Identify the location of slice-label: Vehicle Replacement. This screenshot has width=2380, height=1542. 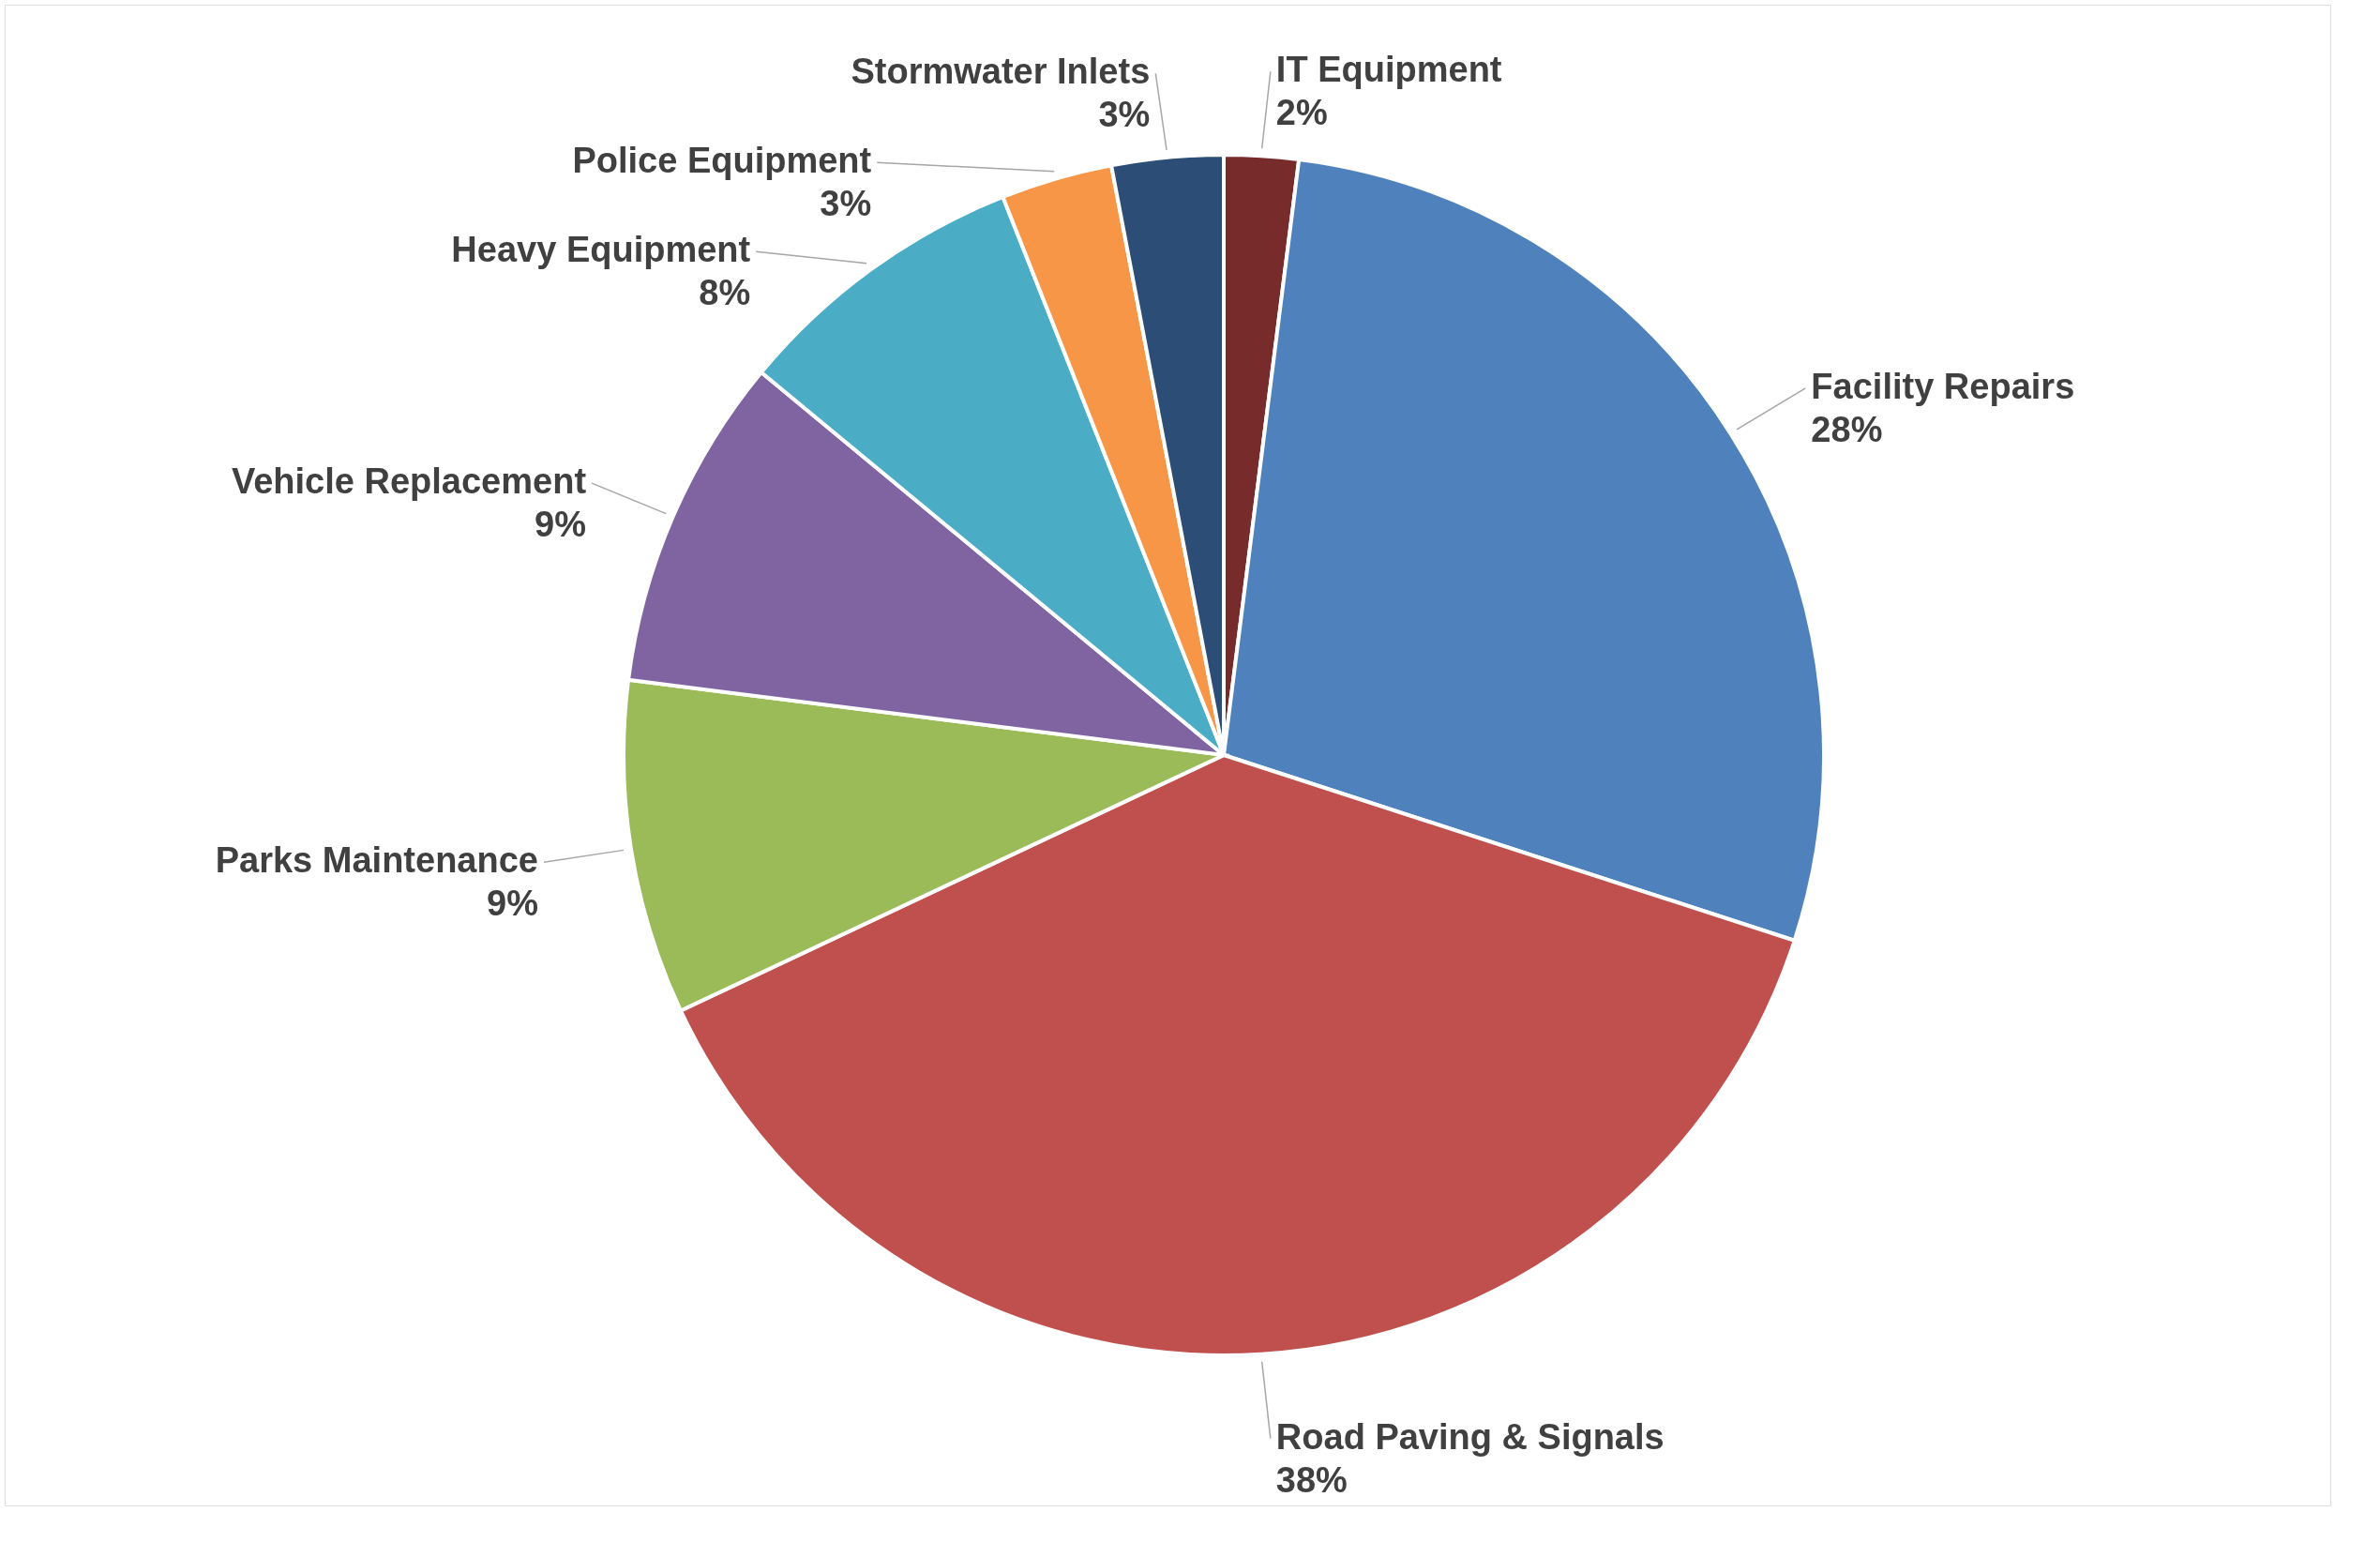
(409, 481).